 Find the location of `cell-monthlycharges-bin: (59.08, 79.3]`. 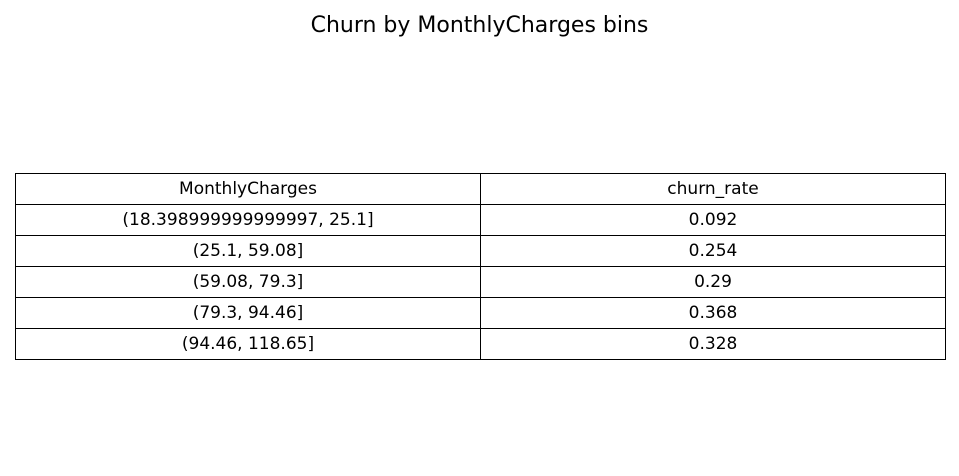

cell-monthlycharges-bin: (59.08, 79.3] is located at coordinates (248, 282).